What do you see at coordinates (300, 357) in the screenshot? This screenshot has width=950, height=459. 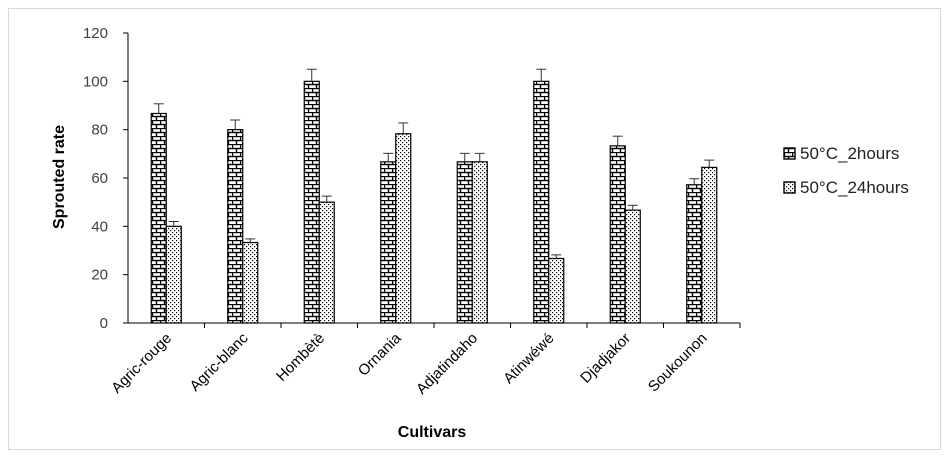 I see `x-category-label: Hombètè` at bounding box center [300, 357].